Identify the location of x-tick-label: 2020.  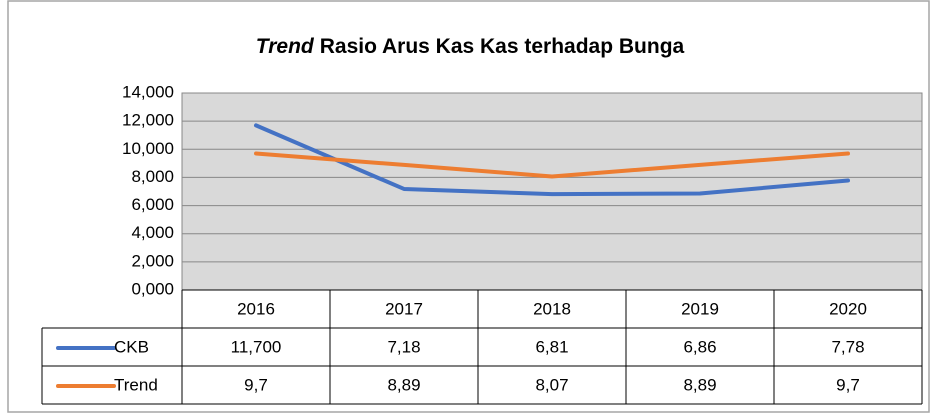
(848, 308).